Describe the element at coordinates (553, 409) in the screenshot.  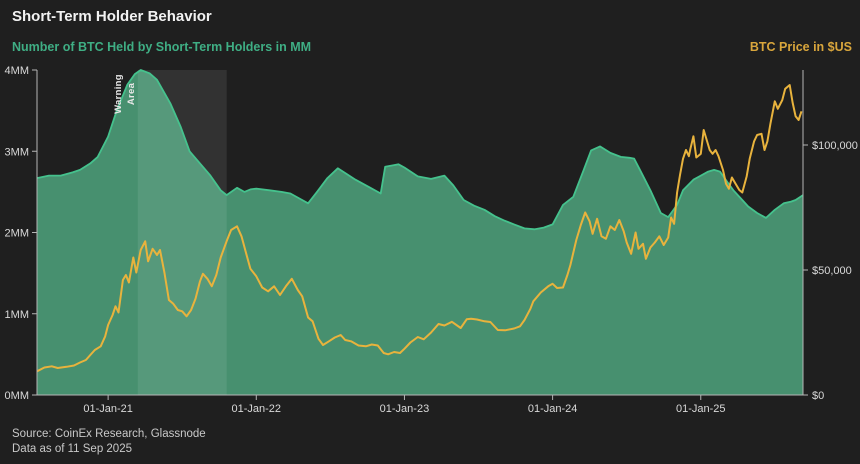
I see `x-tick-label: 01-Jan-24` at that location.